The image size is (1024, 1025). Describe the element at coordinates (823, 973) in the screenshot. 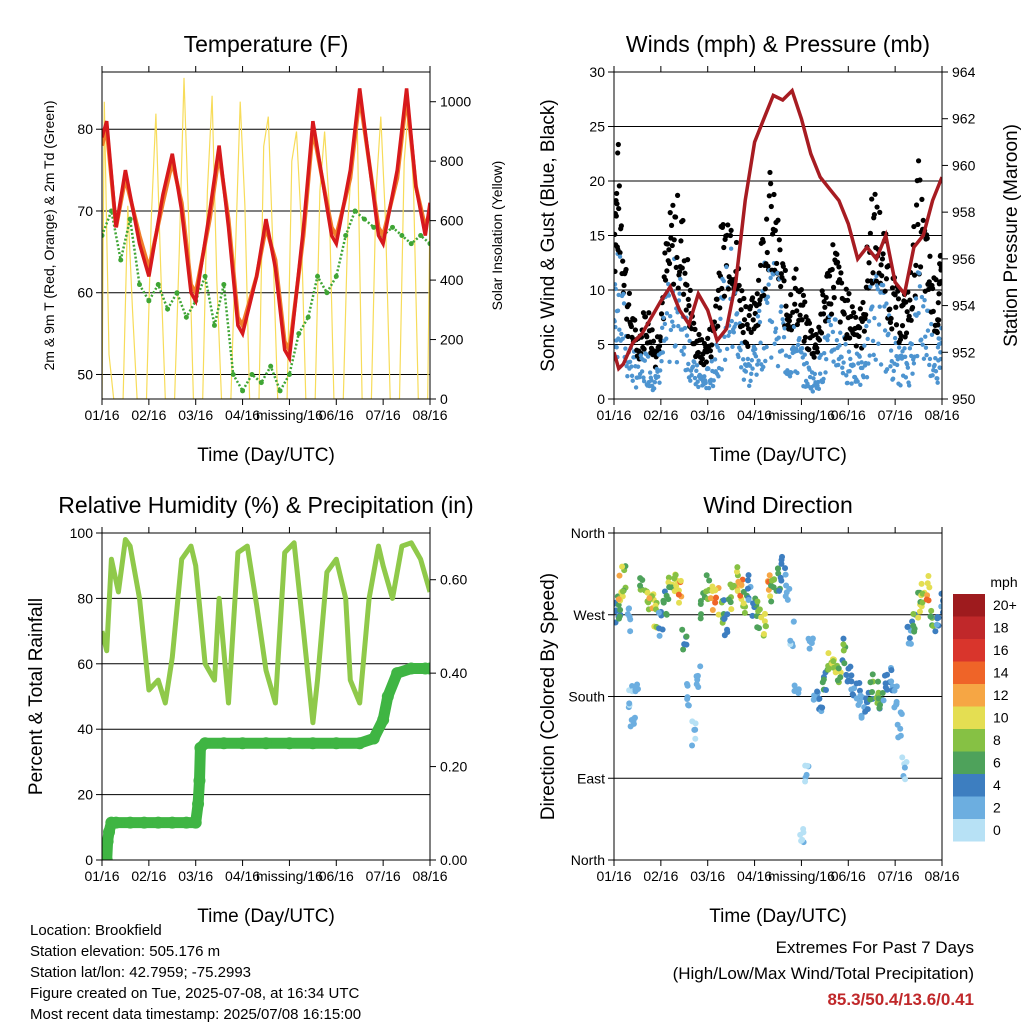

I see `extremes-subtitle: (High/Low/Max Wind/Total Precipitation)` at that location.